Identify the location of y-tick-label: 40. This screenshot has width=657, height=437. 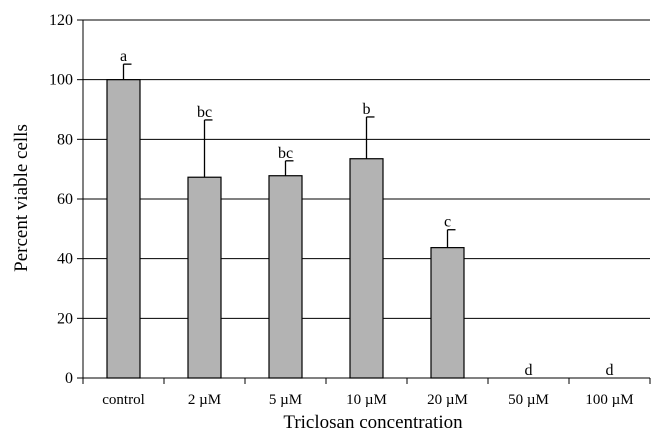
(65, 259).